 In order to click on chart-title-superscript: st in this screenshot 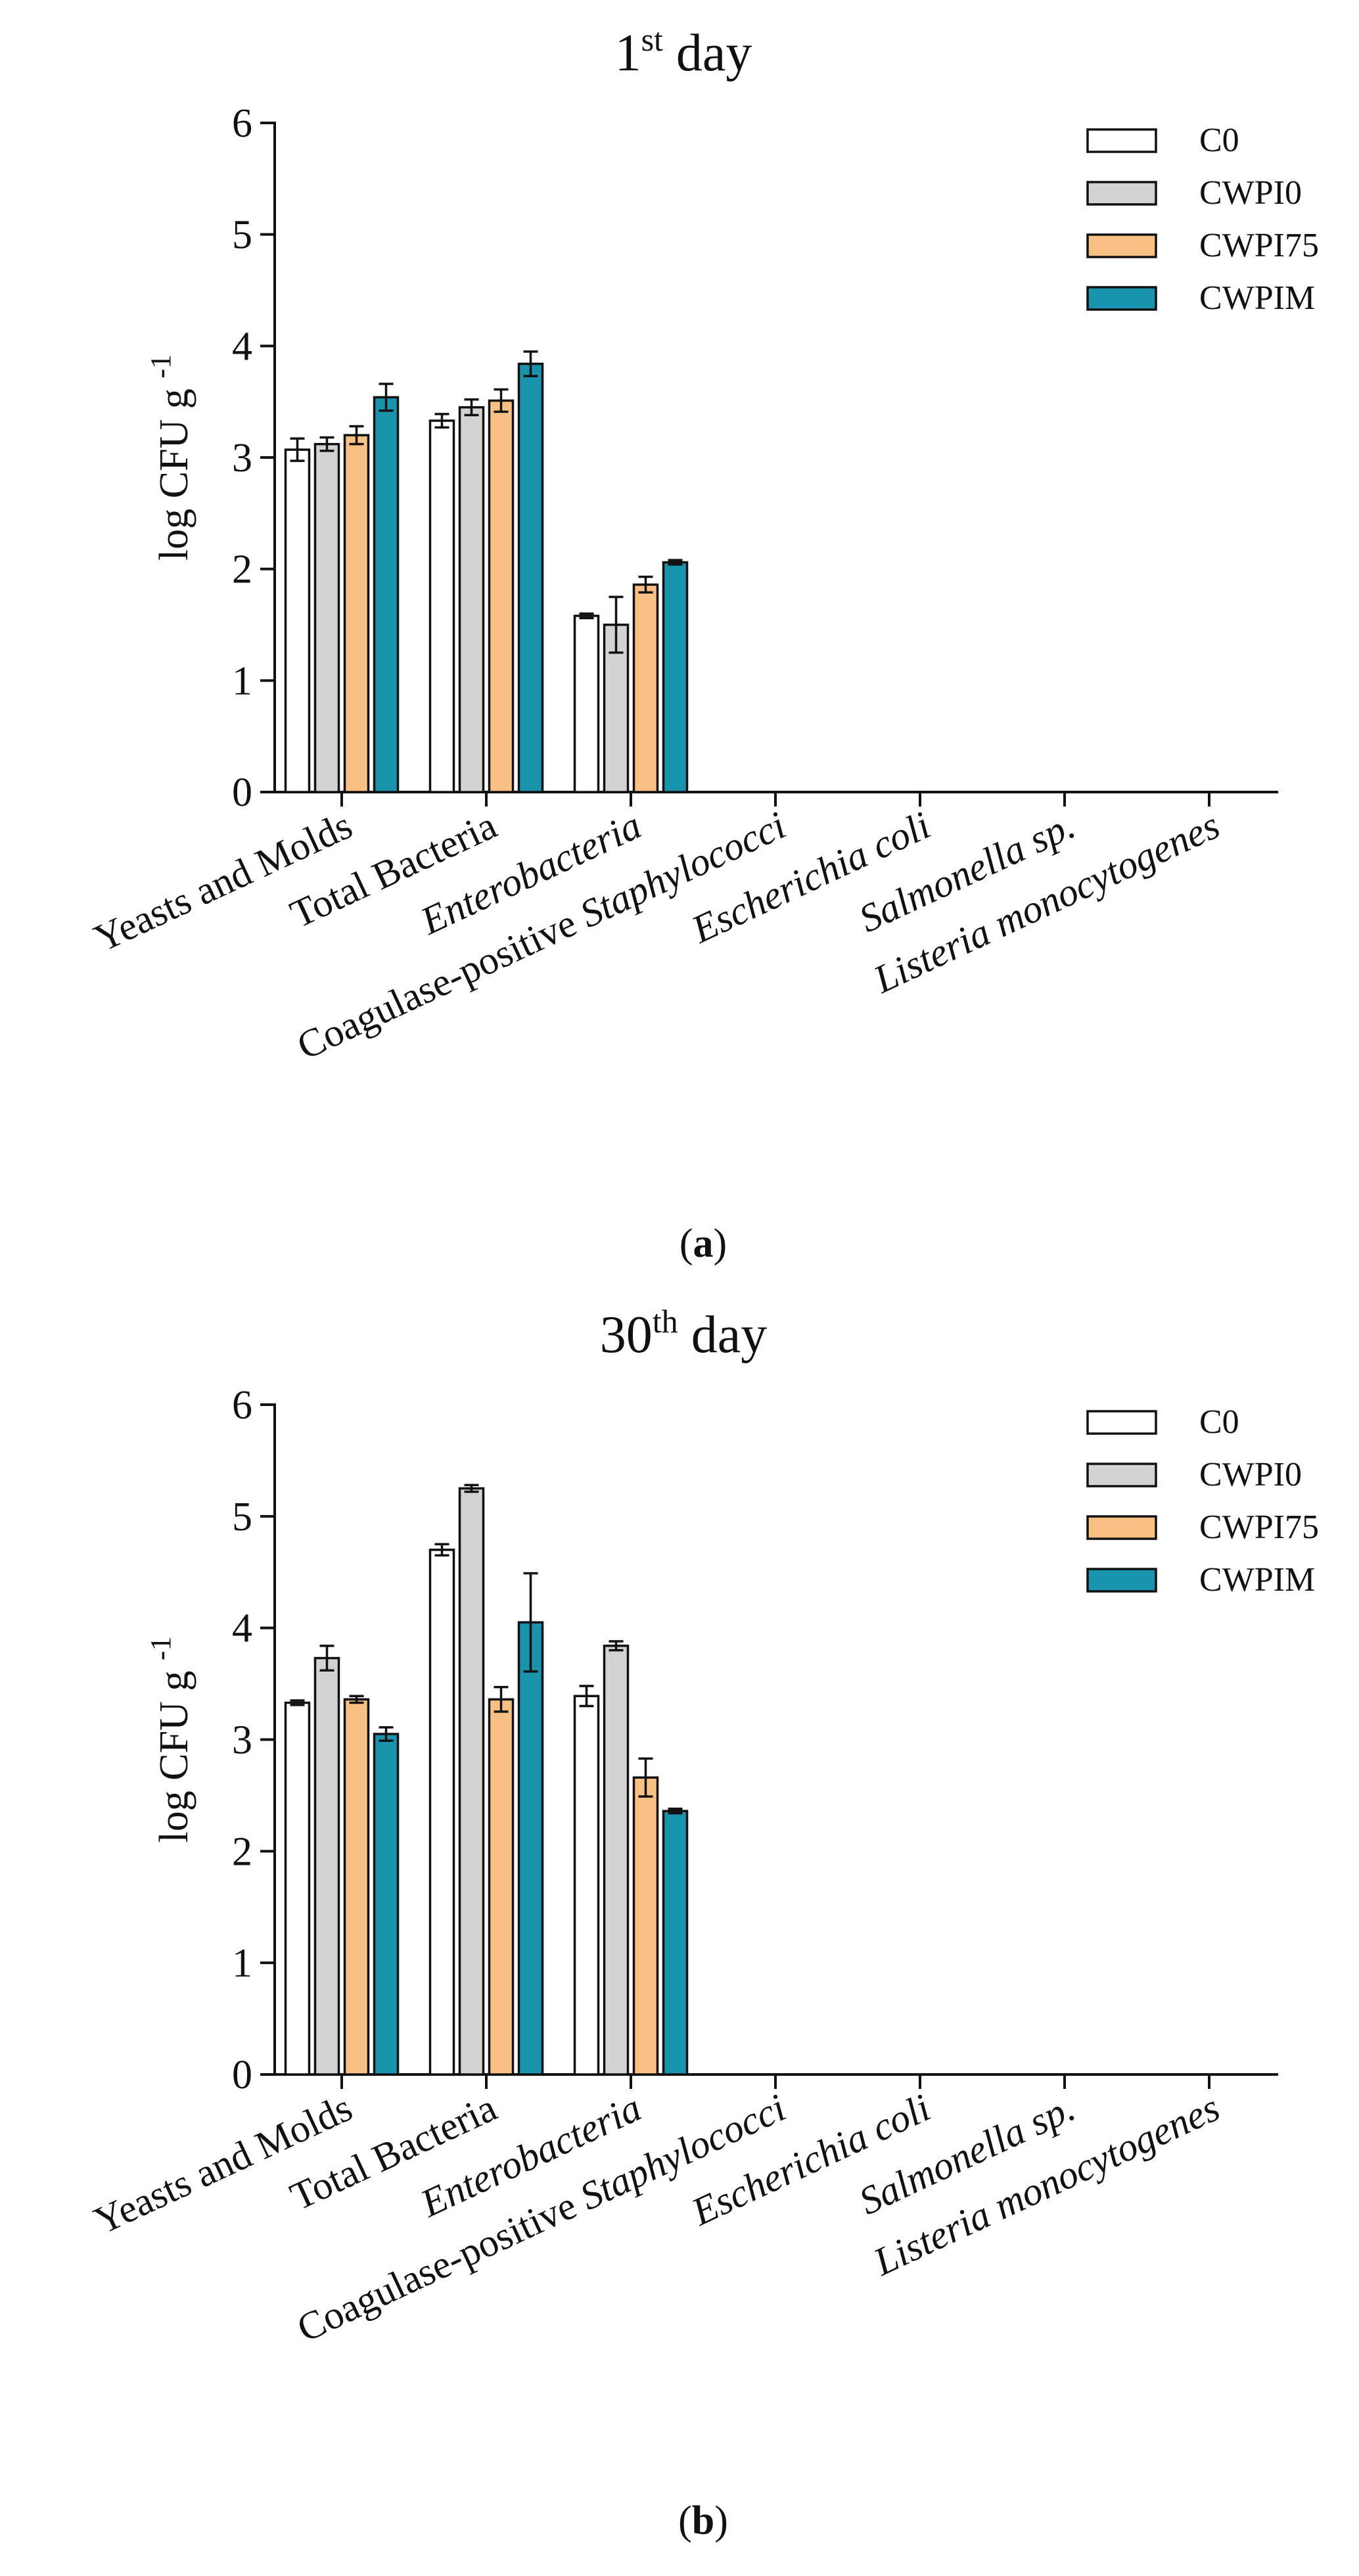, I will do `click(652, 39)`.